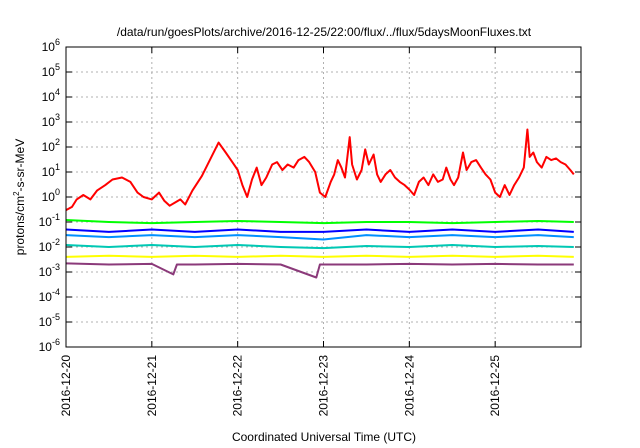  Describe the element at coordinates (238, 386) in the screenshot. I see `x-tick-label: 2016-12-22` at that location.